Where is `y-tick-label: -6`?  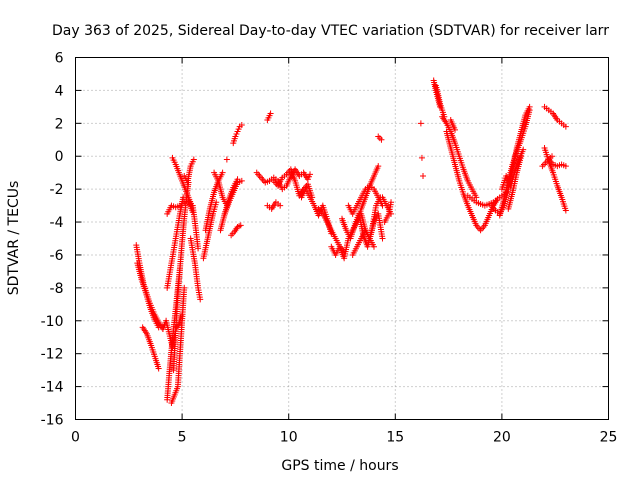
y-tick-label: -6 is located at coordinates (57, 256).